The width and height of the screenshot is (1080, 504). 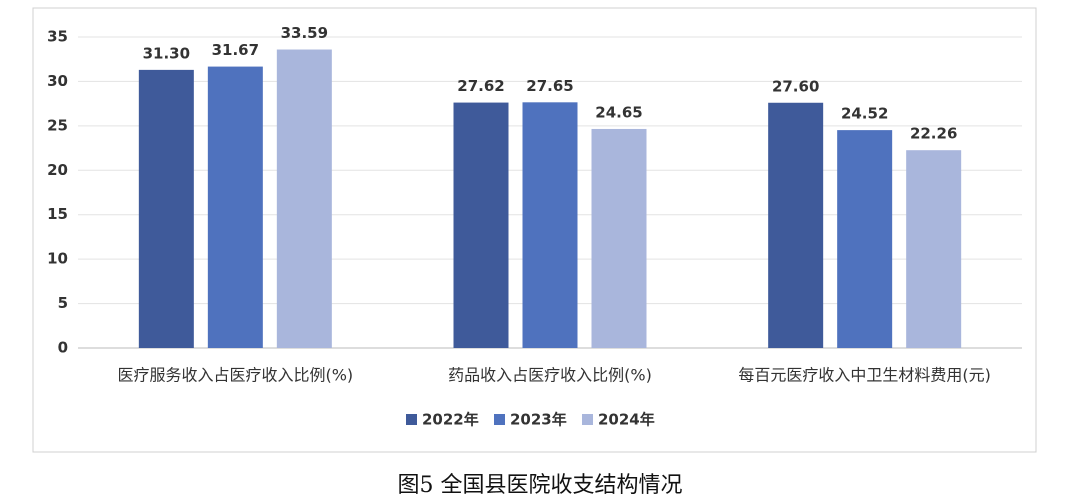 What do you see at coordinates (63, 348) in the screenshot?
I see `y-tick-label: 0` at bounding box center [63, 348].